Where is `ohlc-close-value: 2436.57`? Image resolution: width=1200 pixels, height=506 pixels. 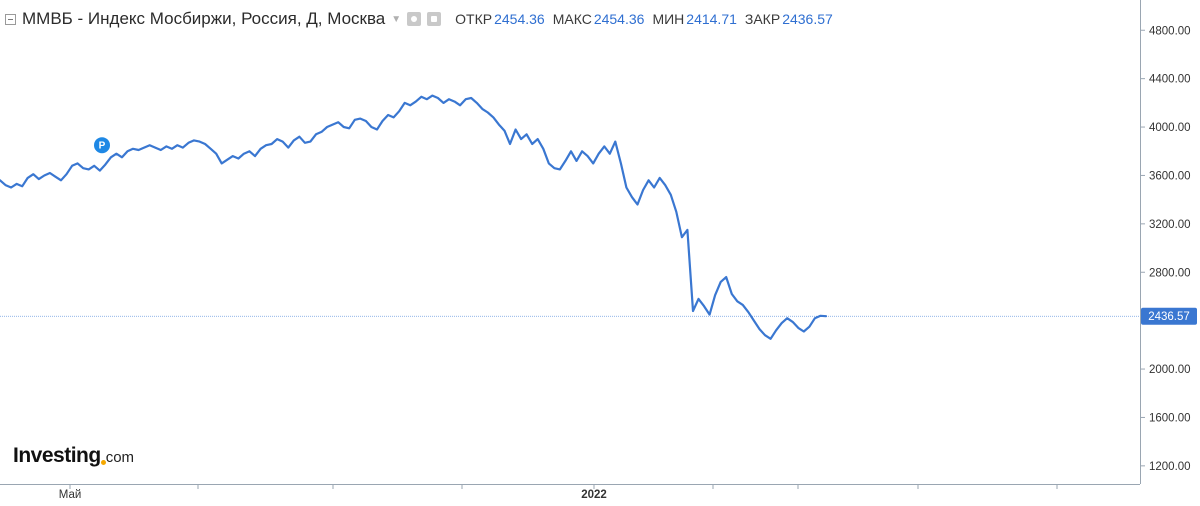 ohlc-close-value: 2436.57 is located at coordinates (807, 19).